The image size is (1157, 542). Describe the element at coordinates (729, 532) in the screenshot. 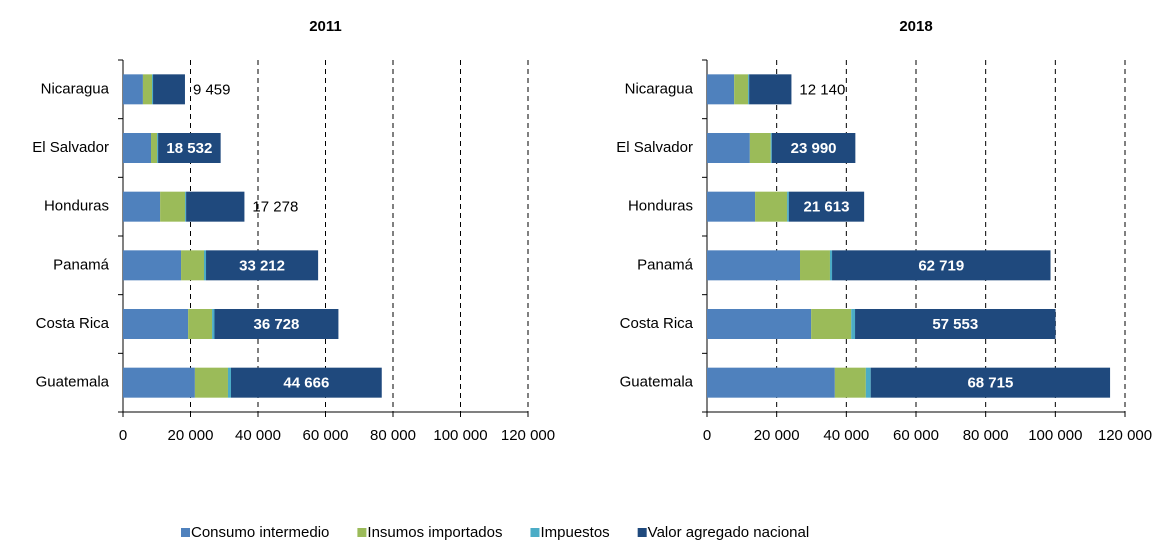

I see `legend-label: Valor agregado nacional` at that location.